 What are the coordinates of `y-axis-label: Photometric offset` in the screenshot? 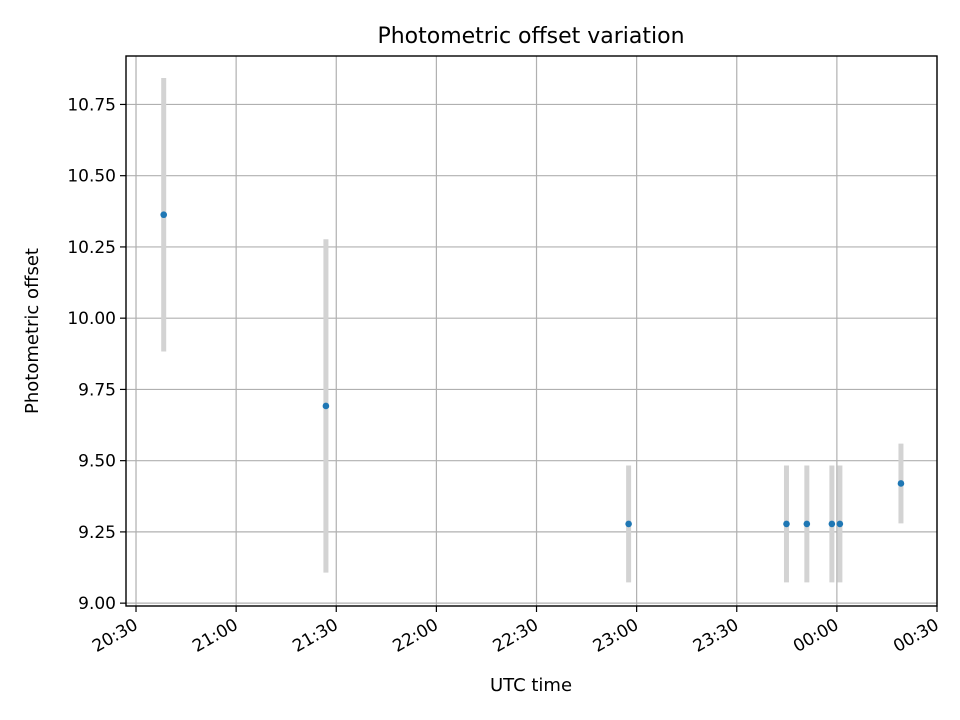 It's located at (32, 331).